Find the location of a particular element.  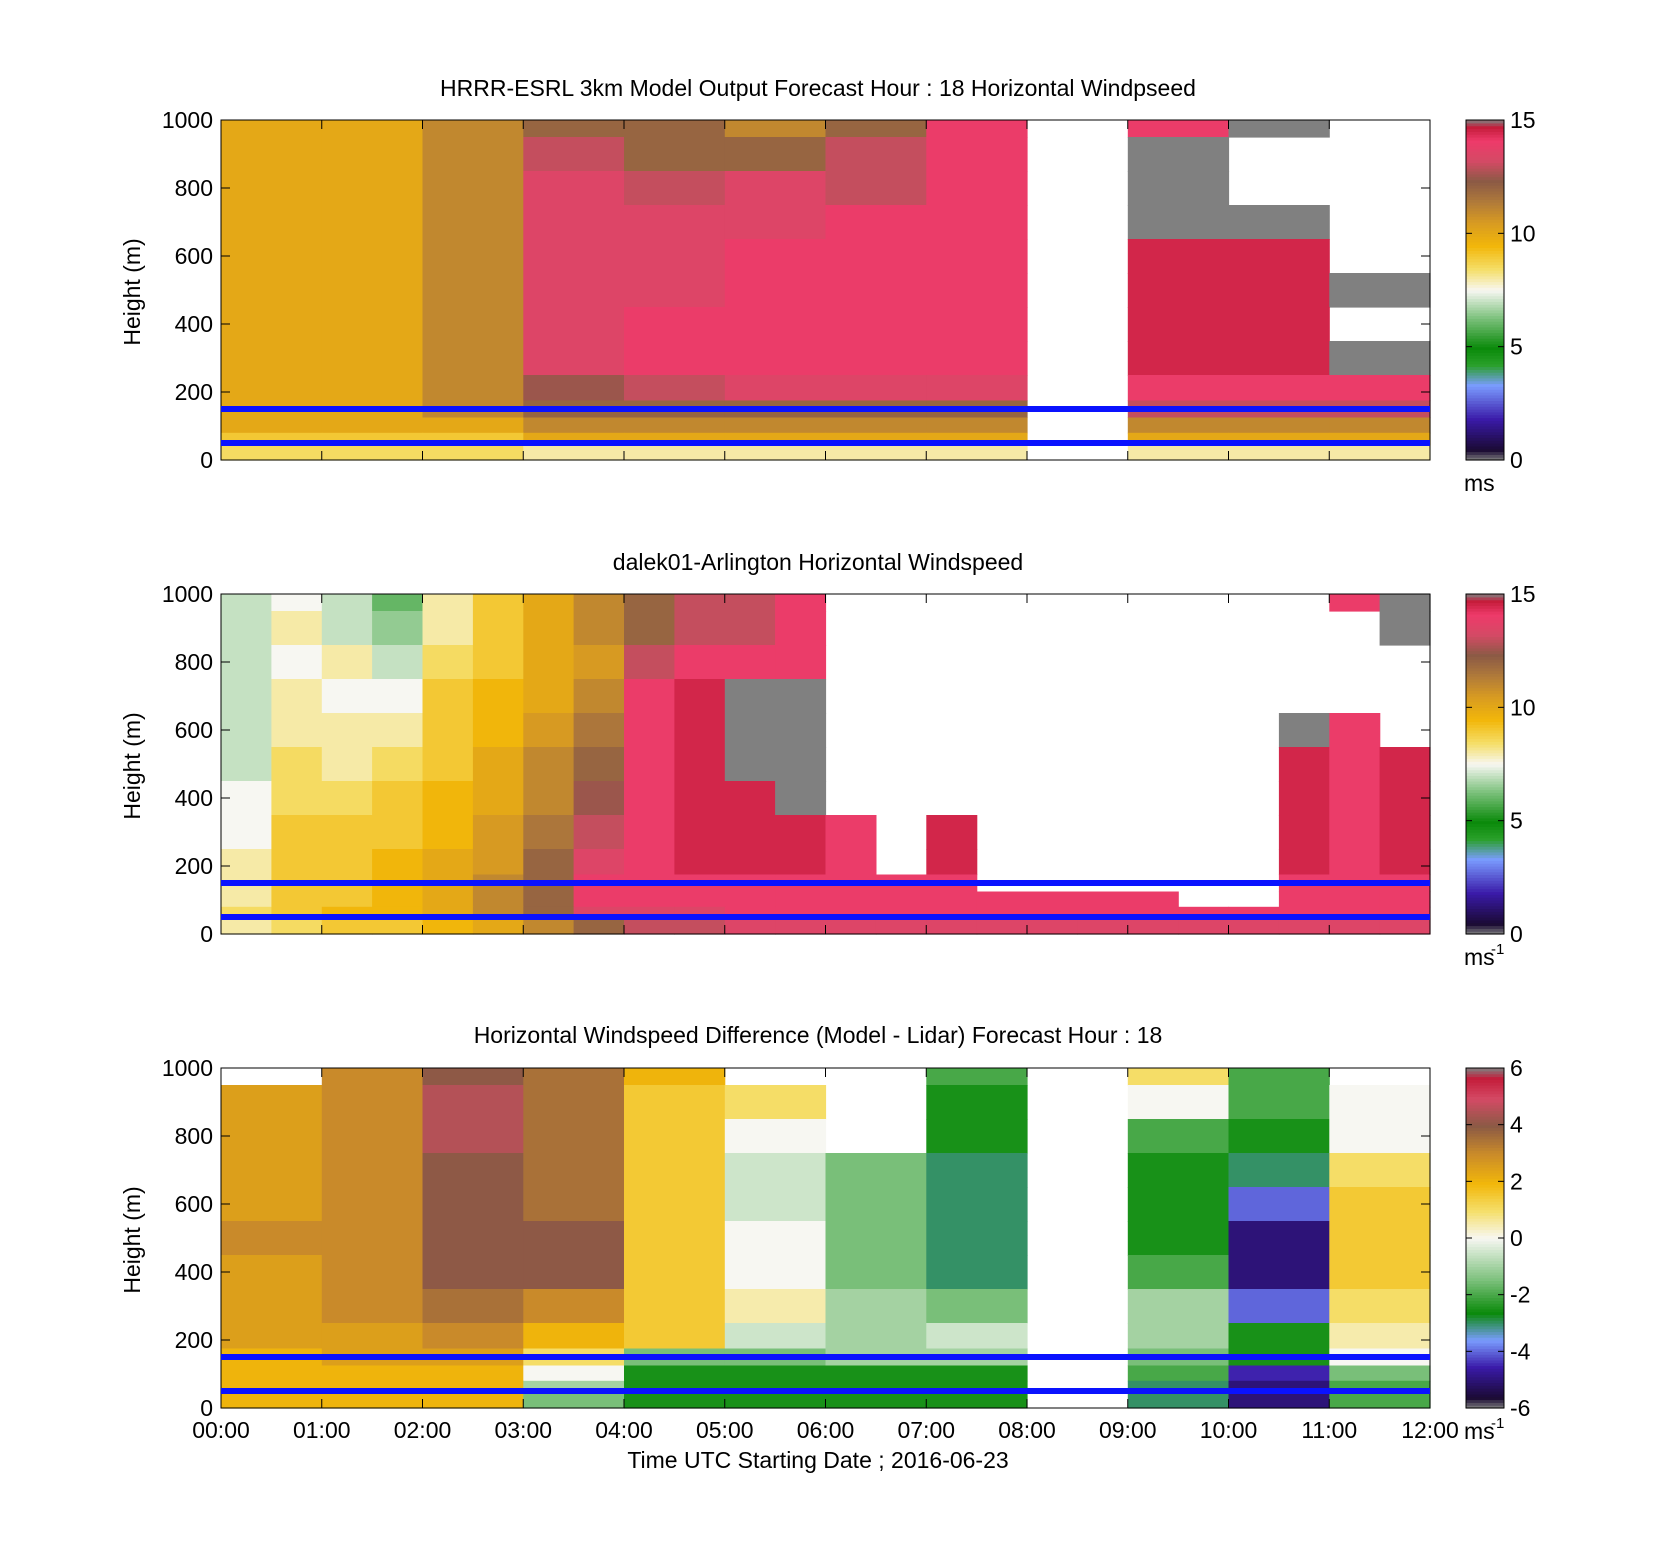

x-tick-label: 02:00 is located at coordinates (423, 1430).